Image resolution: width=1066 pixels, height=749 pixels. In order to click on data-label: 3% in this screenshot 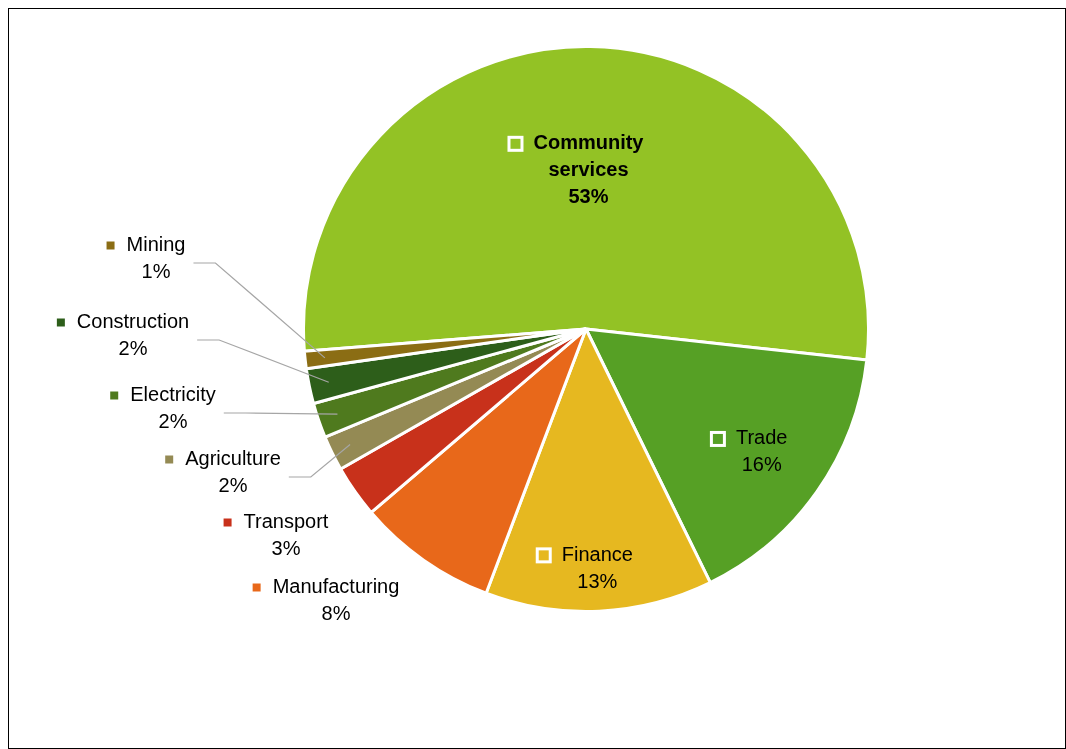, I will do `click(286, 548)`.